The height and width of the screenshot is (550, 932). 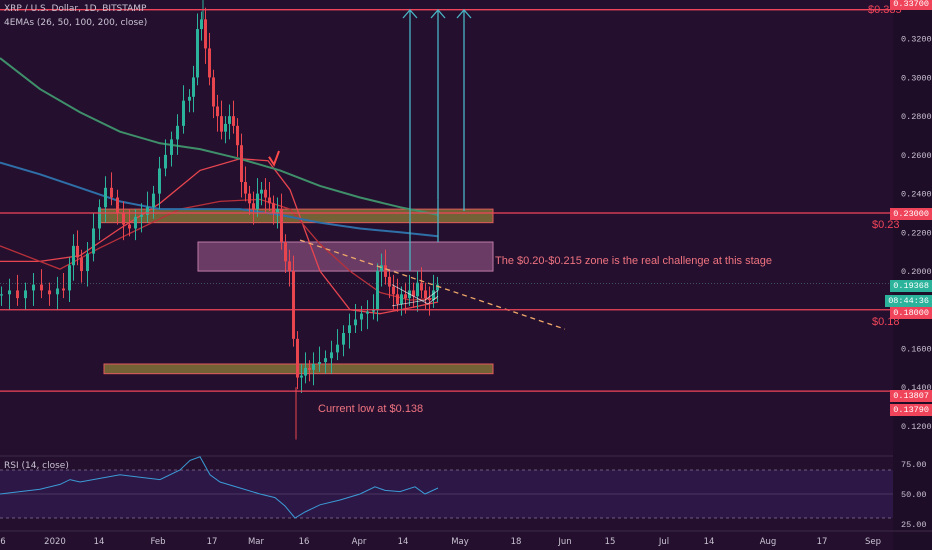 I want to click on x-tick-label: Jul, so click(x=663, y=542).